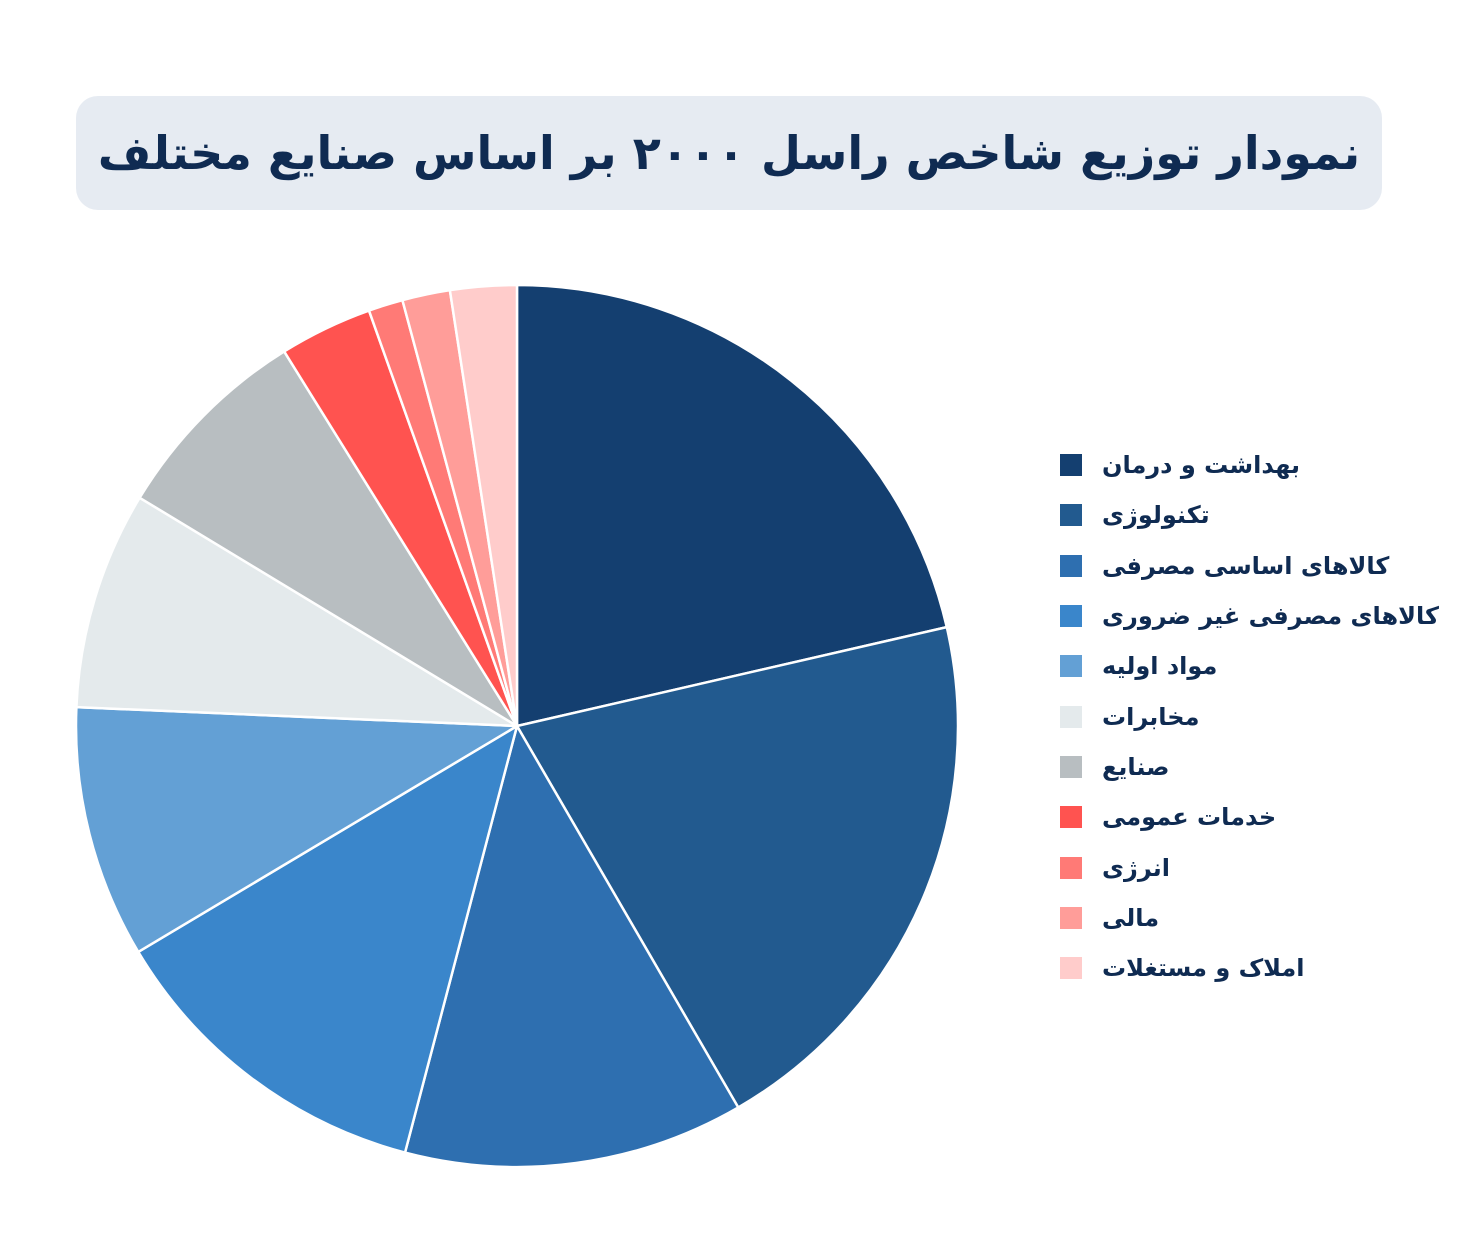 Image resolution: width=1458 pixels, height=1236 pixels. I want to click on legend-item: مواد اولیه, so click(1250, 666).